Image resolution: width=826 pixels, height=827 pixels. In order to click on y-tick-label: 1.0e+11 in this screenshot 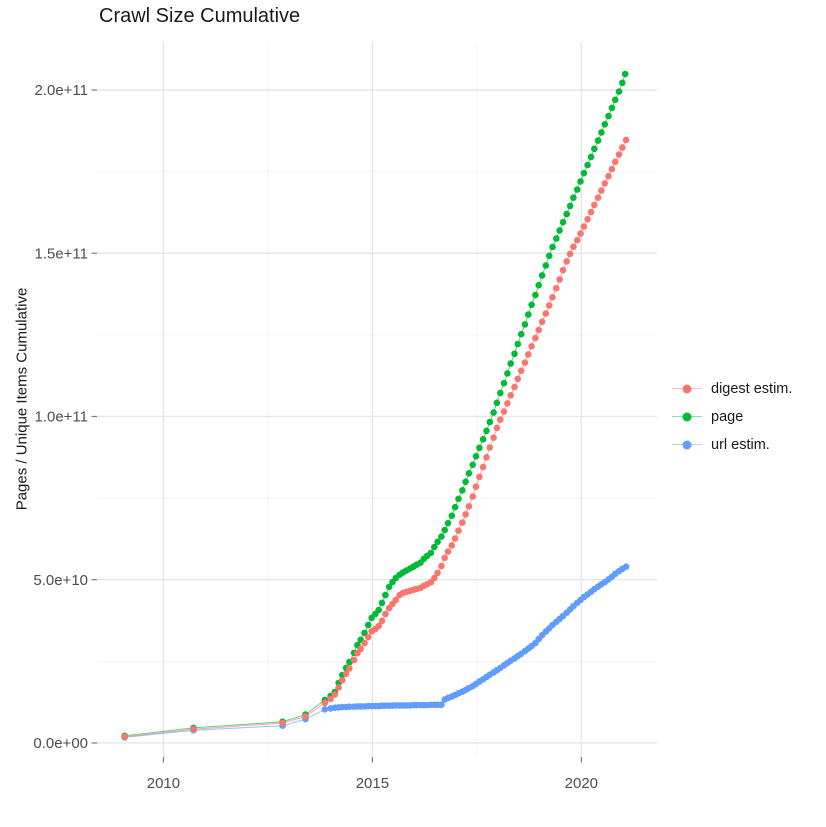, I will do `click(61, 417)`.